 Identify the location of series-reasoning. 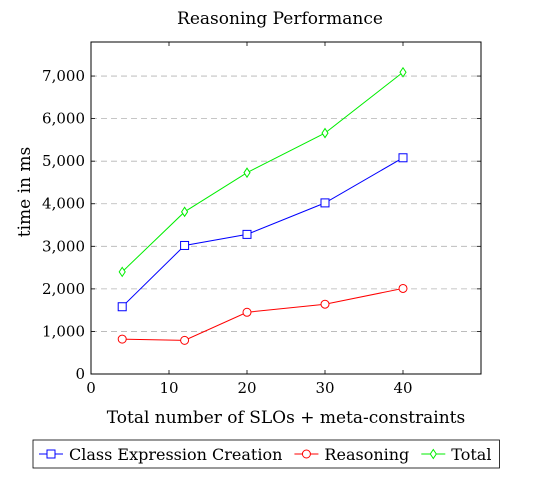
(262, 314).